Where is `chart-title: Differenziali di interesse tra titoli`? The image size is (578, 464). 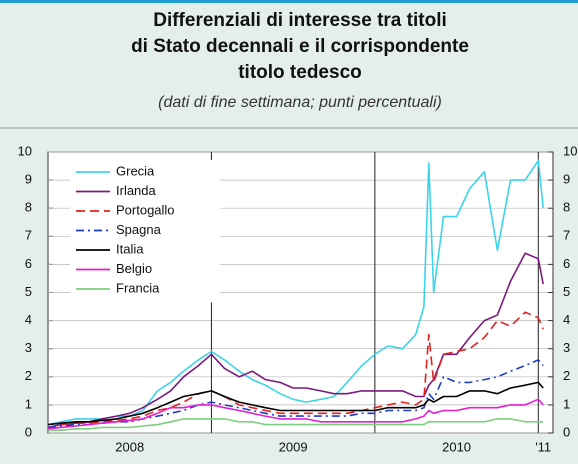
chart-title: Differenziali di interesse tra titoli is located at coordinates (300, 20).